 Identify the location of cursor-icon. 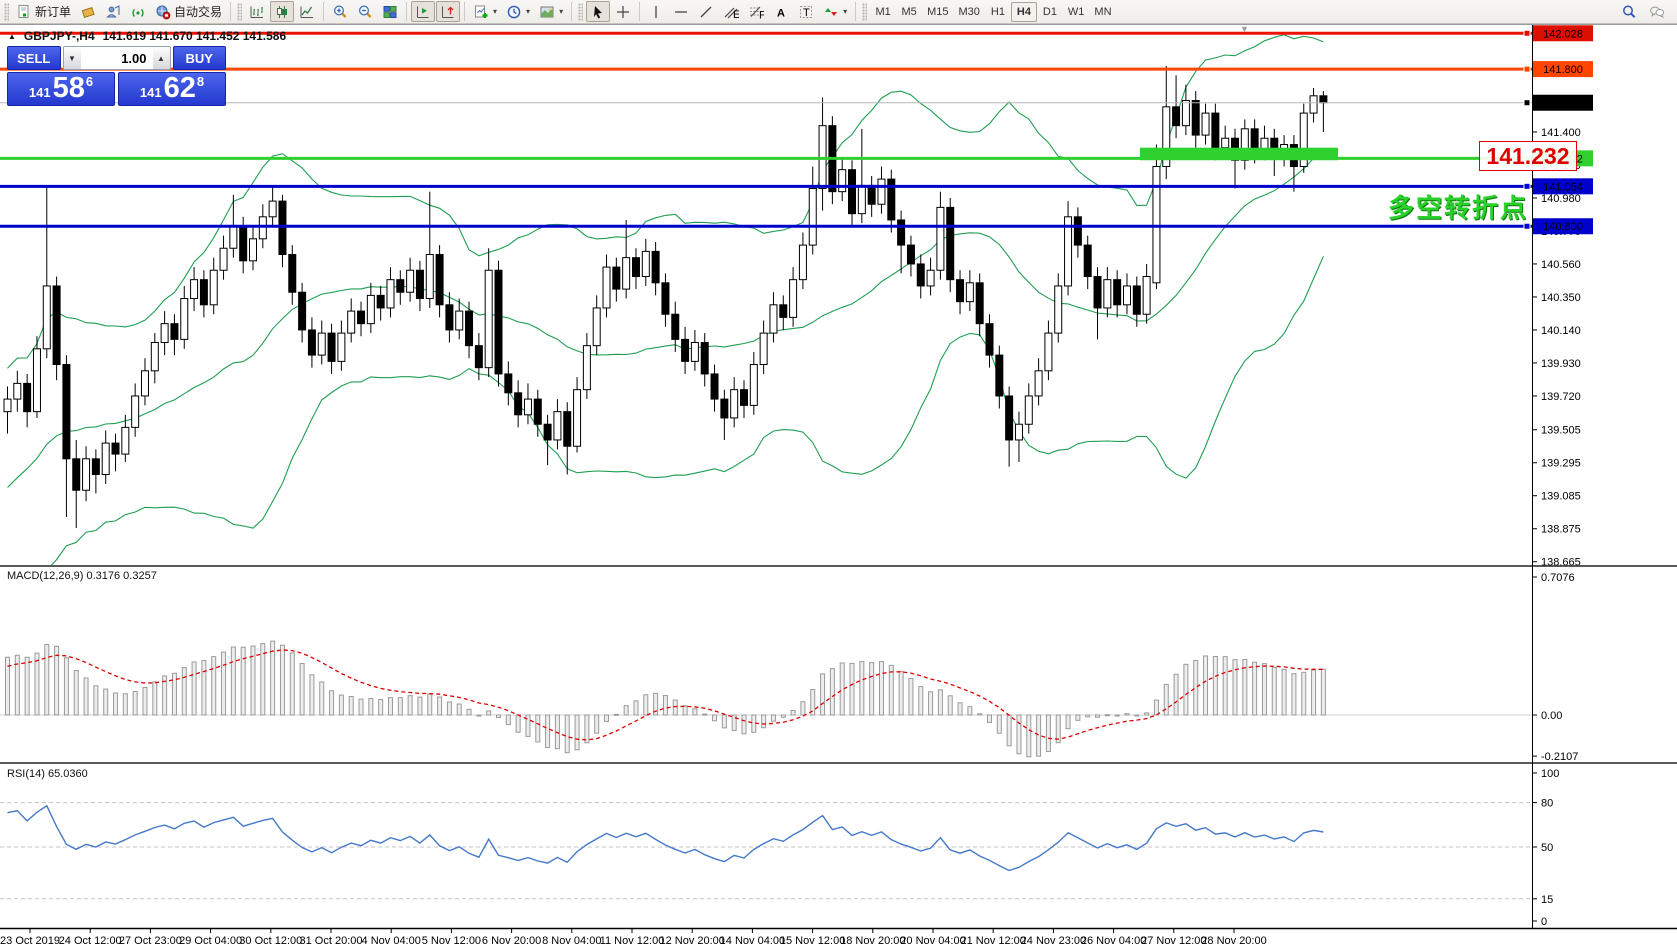
(598, 11).